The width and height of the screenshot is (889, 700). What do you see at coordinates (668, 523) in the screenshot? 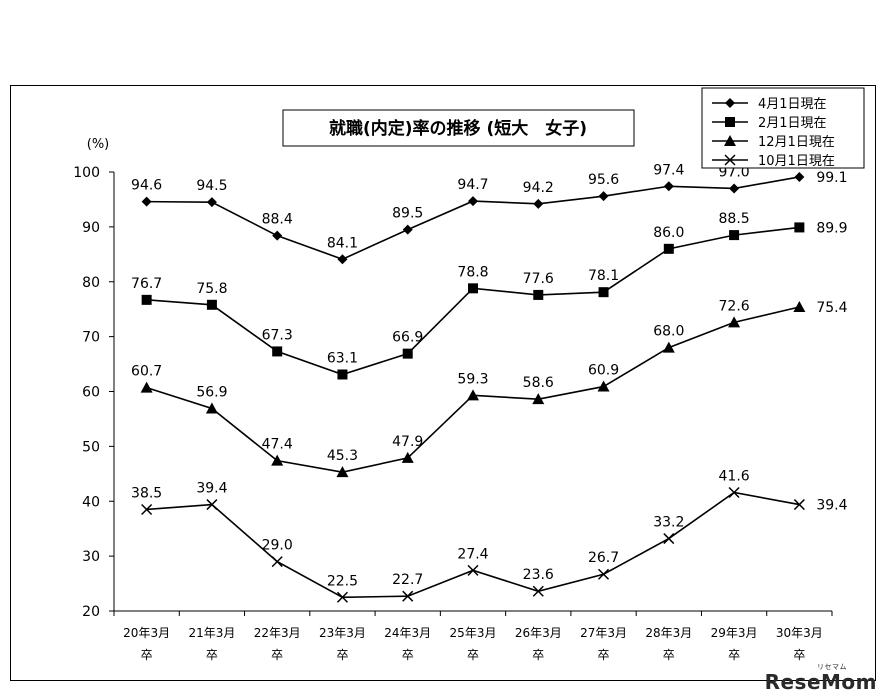
I see `data-label-oct1: 33.2` at bounding box center [668, 523].